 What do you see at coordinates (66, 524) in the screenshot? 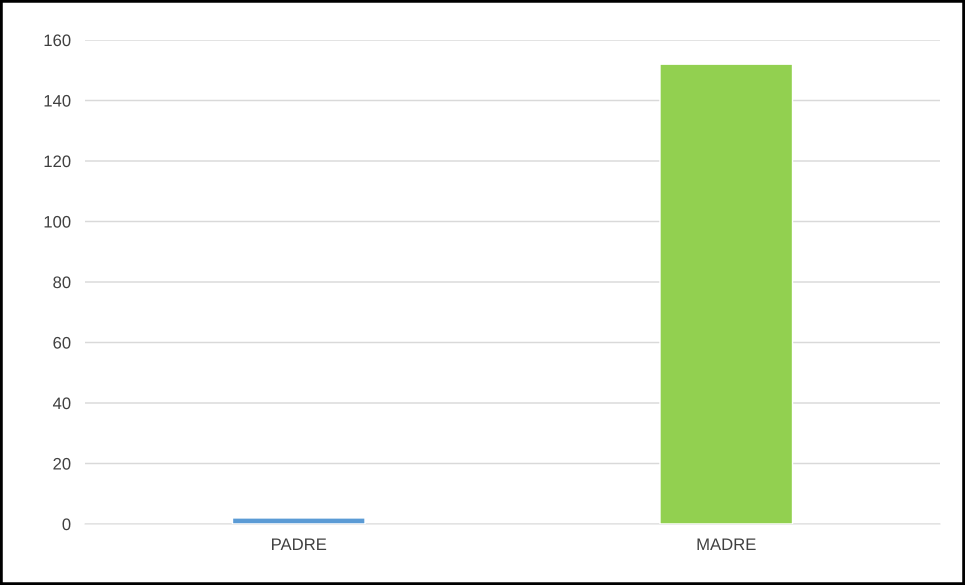
I see `y-tick-label: 0` at bounding box center [66, 524].